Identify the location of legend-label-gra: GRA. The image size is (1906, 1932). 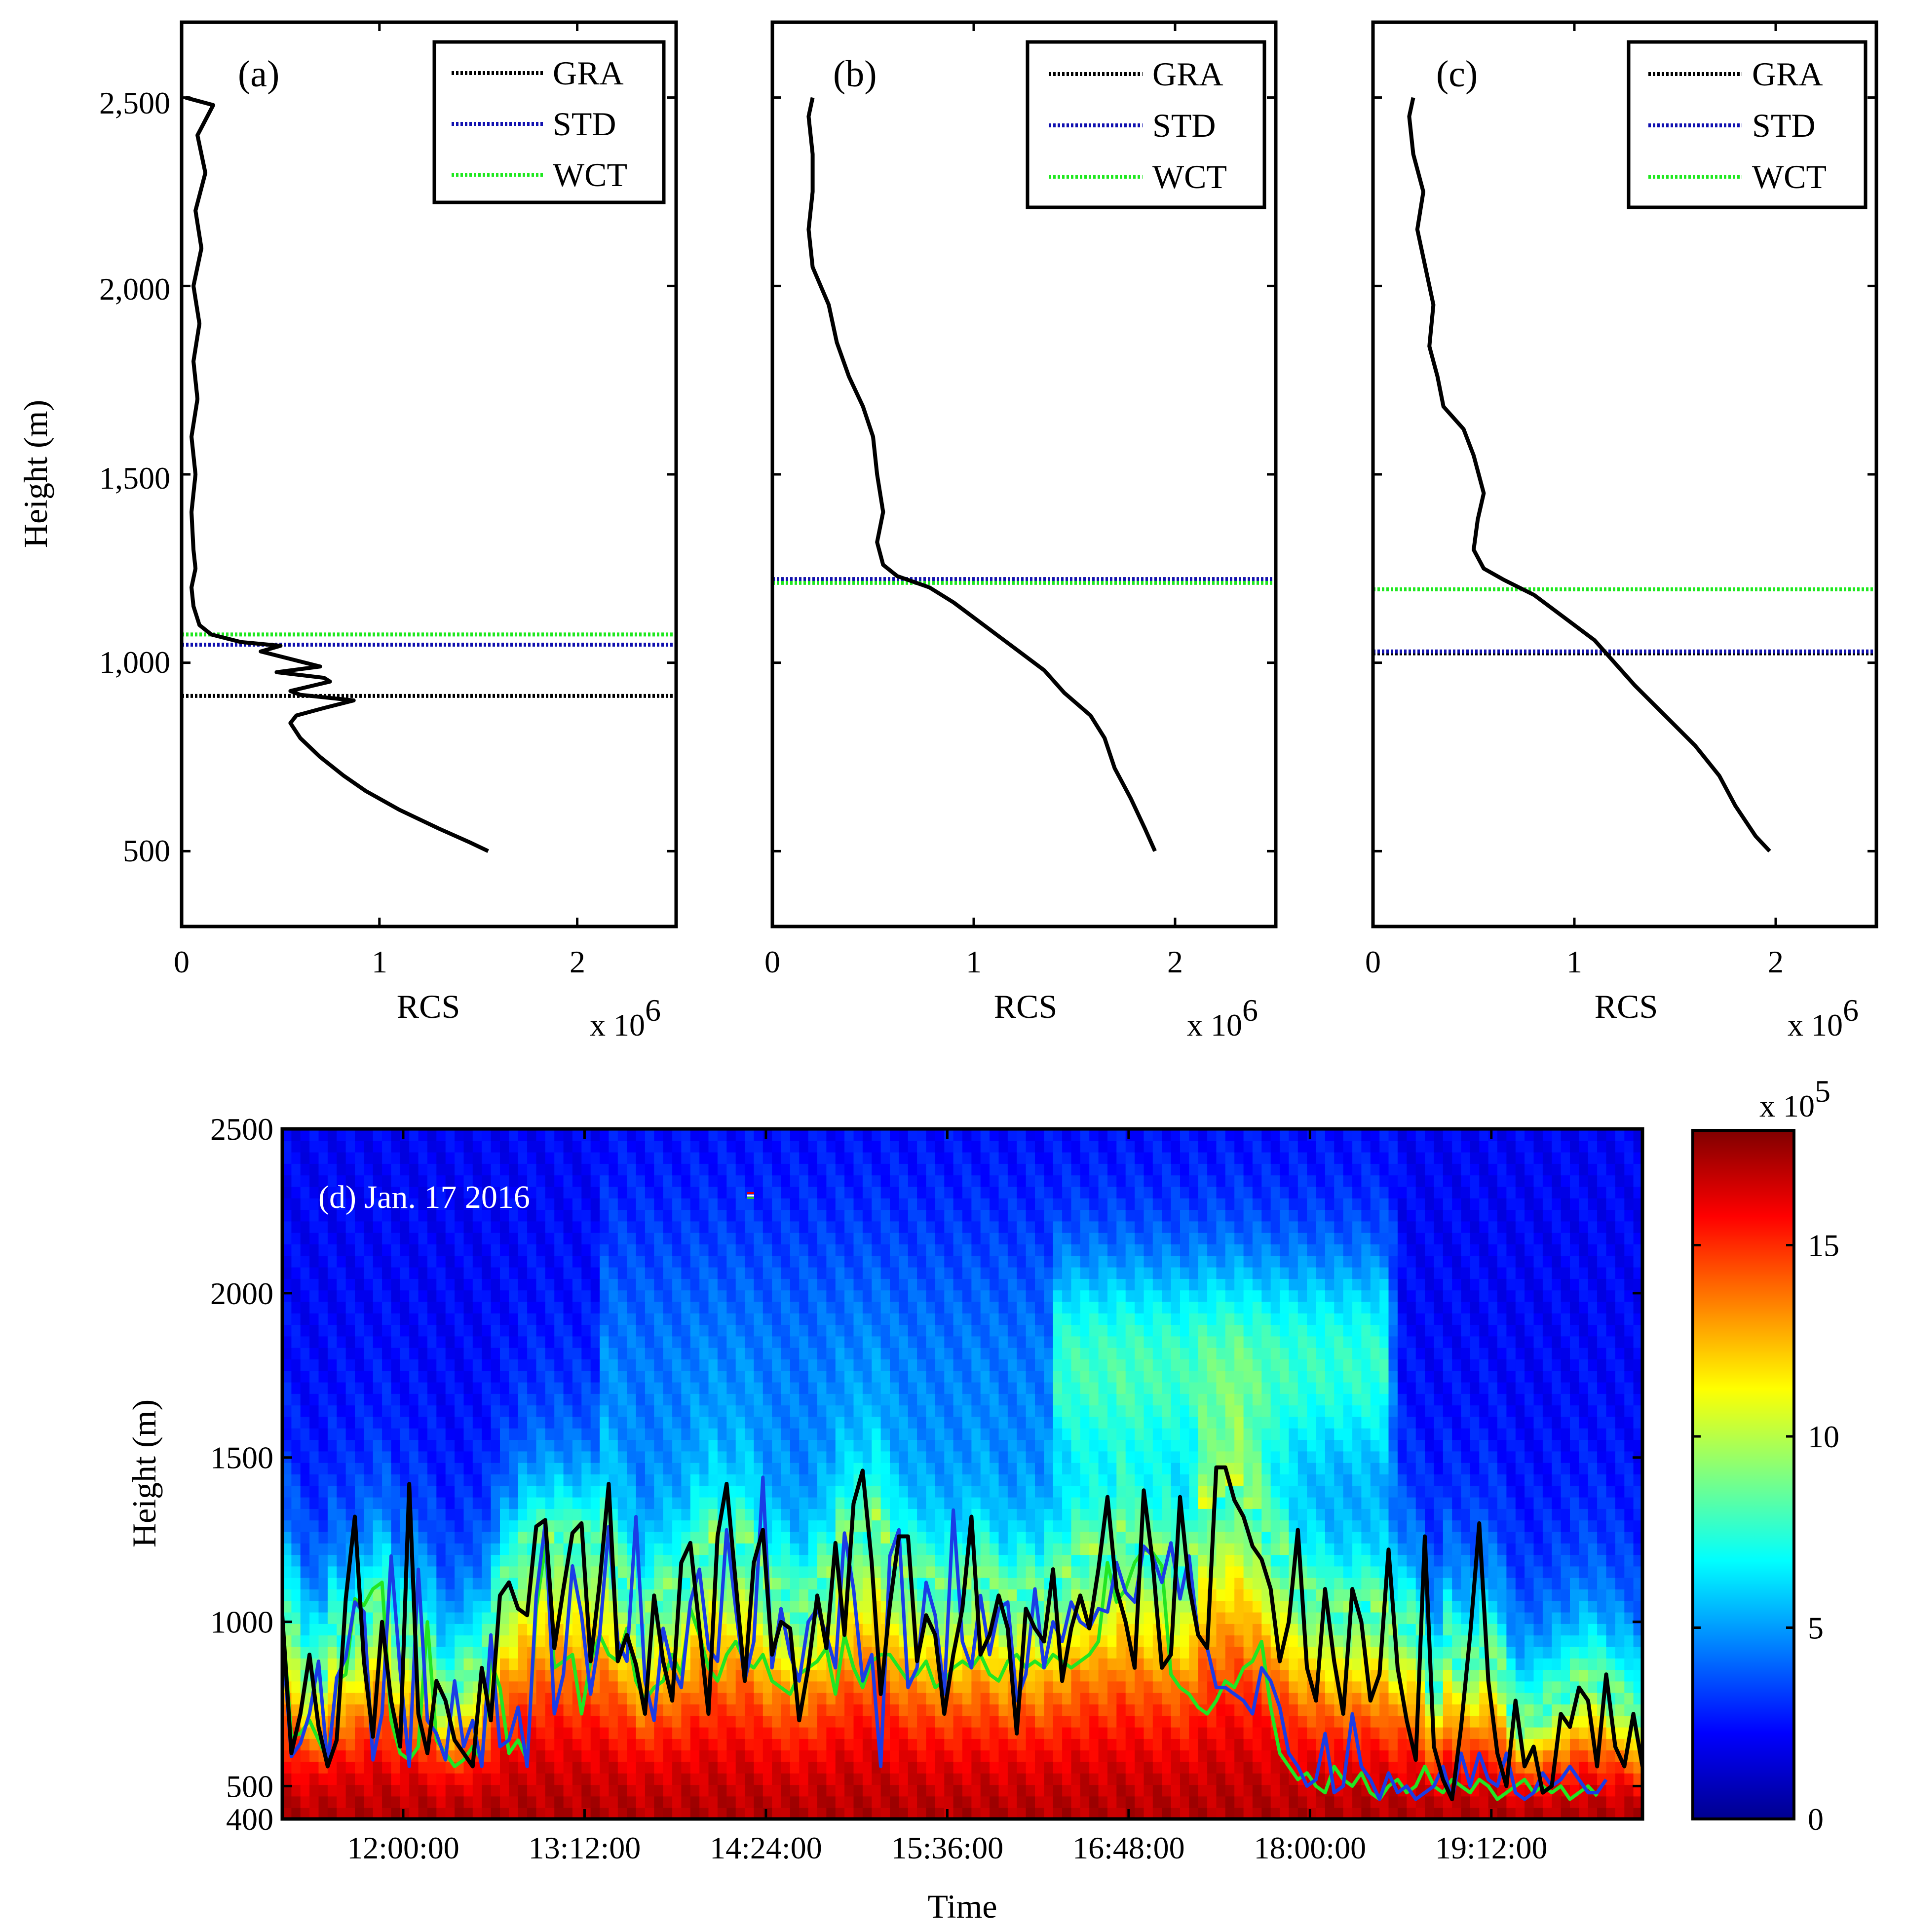
(1788, 74).